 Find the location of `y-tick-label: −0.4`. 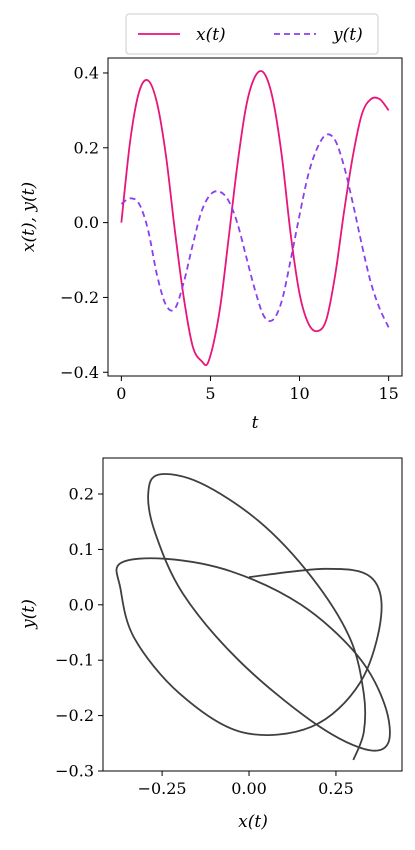

y-tick-label: −0.4 is located at coordinates (79, 372).